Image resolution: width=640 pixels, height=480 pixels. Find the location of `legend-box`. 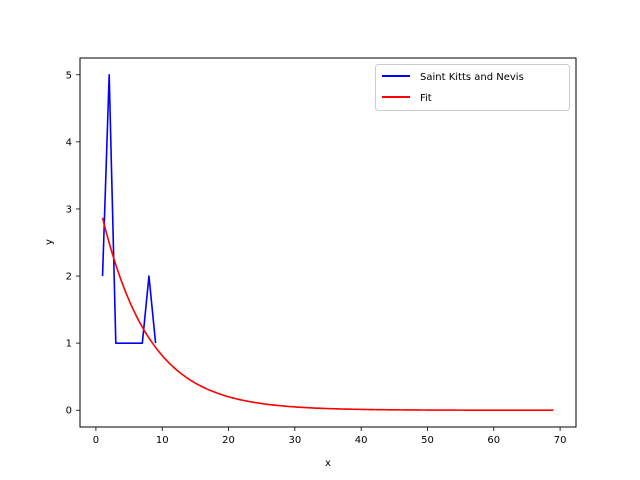

legend-box is located at coordinates (472, 87).